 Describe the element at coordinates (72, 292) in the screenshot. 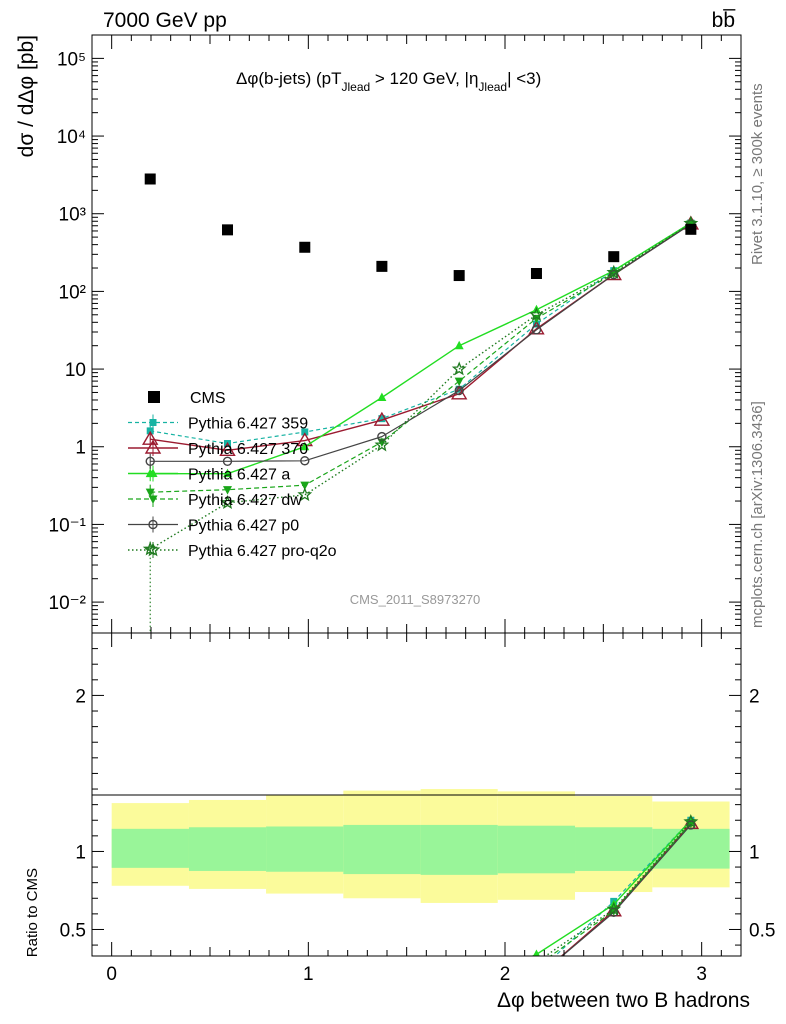

I see `main-y-tick-label: 10²` at that location.